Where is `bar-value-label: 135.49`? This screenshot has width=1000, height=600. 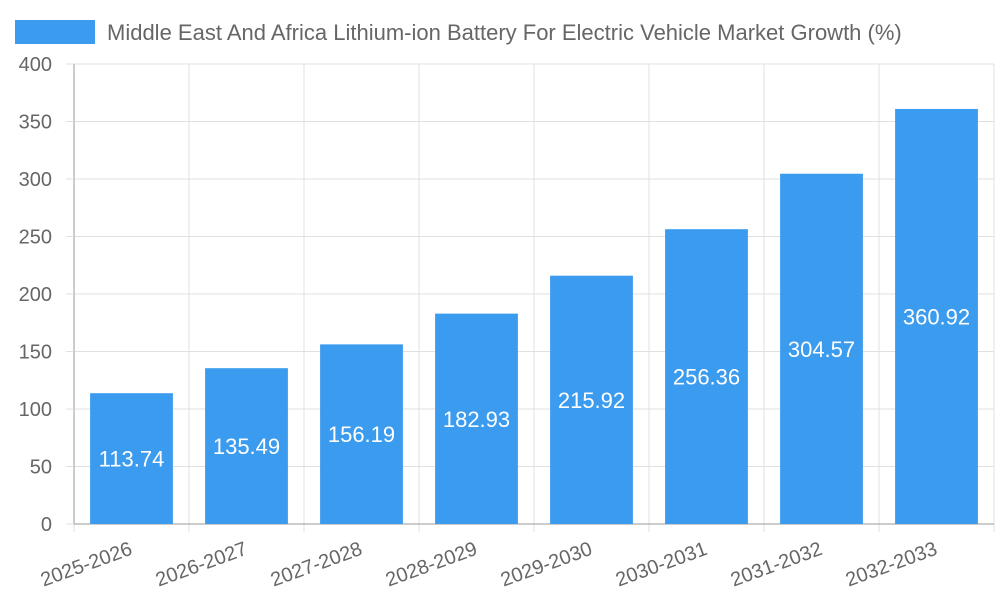 bar-value-label: 135.49 is located at coordinates (246, 446).